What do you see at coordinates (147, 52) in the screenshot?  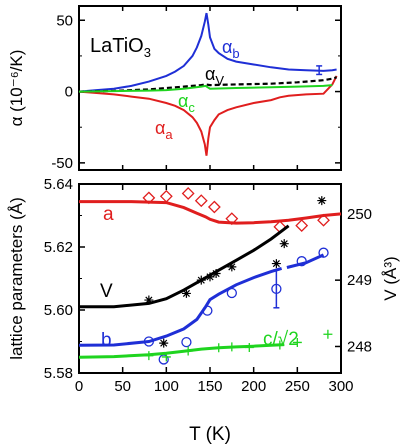 I see `title-subscript: 3` at bounding box center [147, 52].